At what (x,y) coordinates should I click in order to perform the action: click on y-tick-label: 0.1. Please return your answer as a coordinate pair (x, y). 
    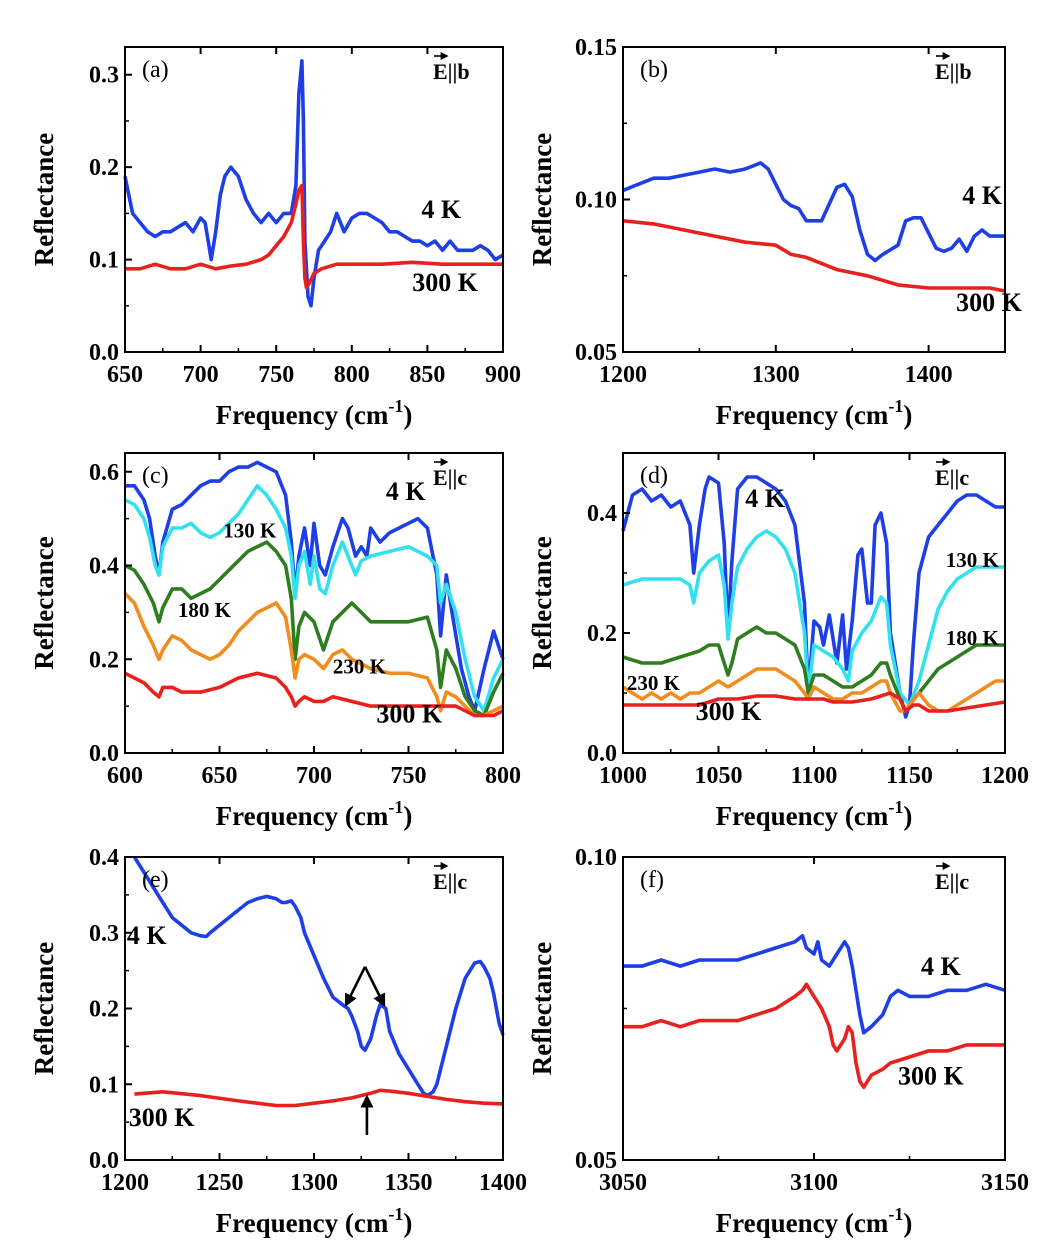
    Looking at the image, I should click on (104, 261).